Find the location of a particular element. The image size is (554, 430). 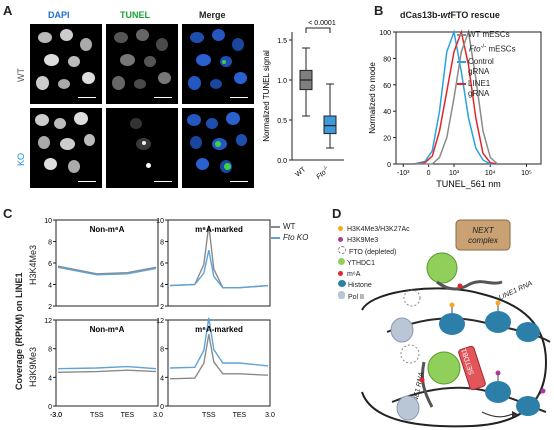

h3k9me3-m6a-wt-line is located at coordinates (219, 357).